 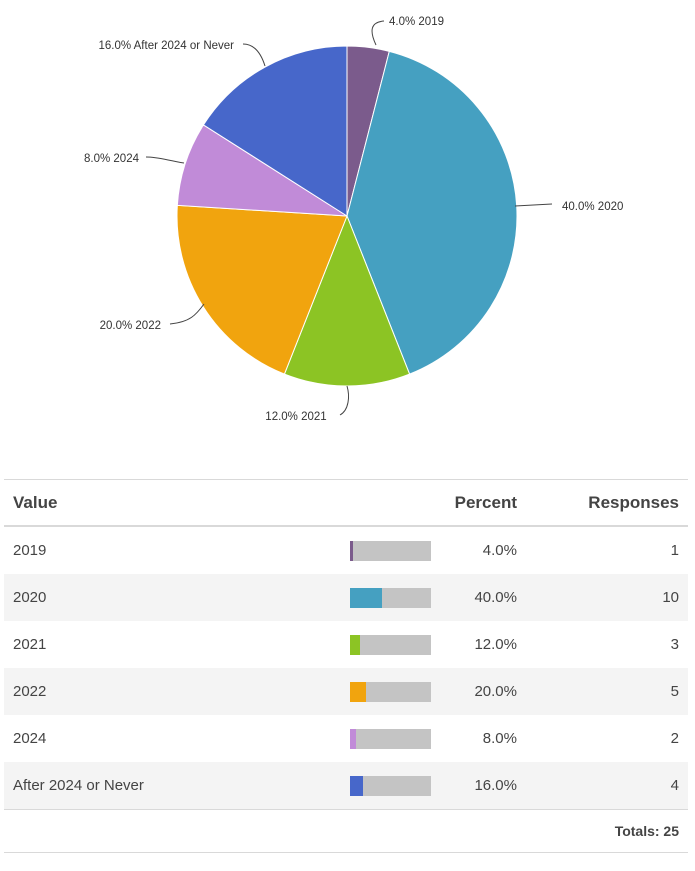 I want to click on table-header-row: Value Percent Responses, so click(x=346, y=503).